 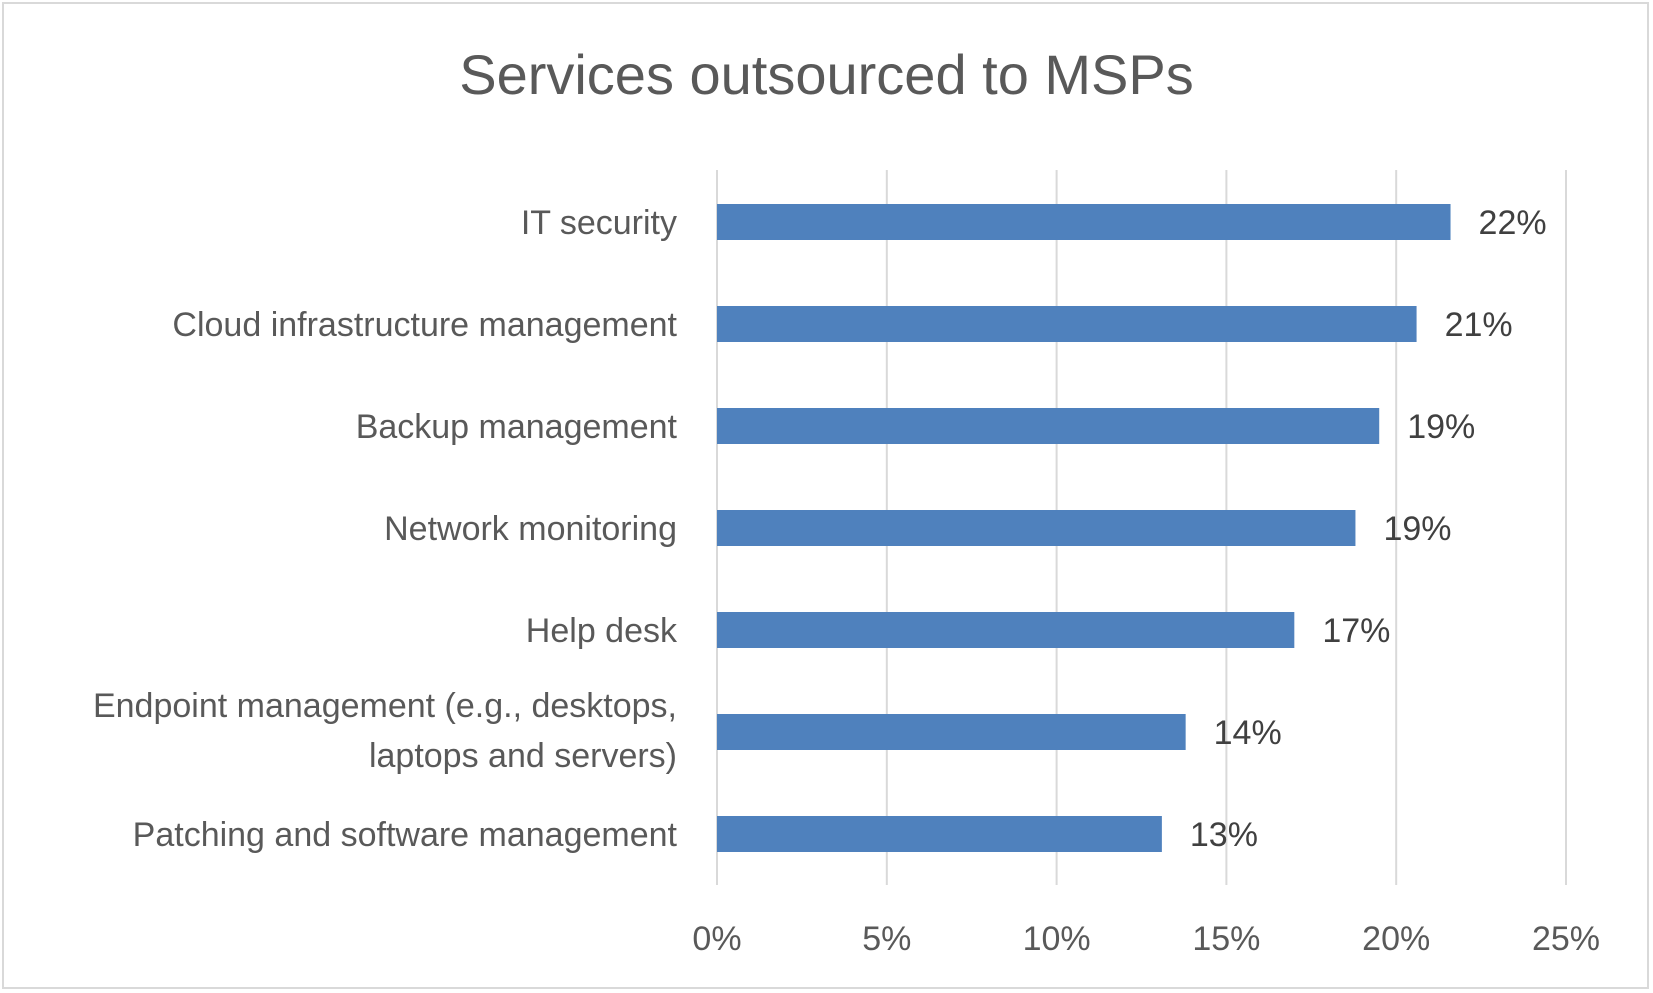 I want to click on data-label-3: 19%, so click(x=1441, y=427).